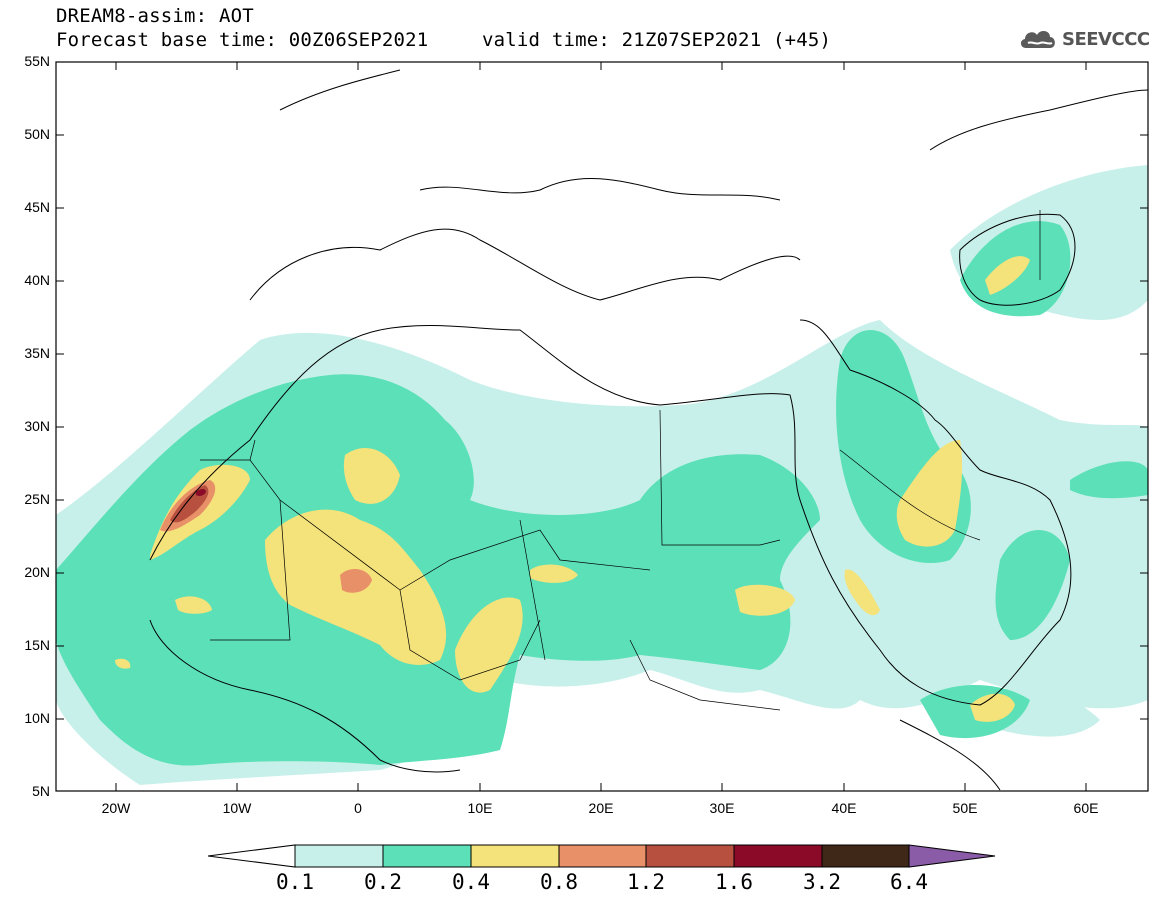 The width and height of the screenshot is (1165, 905). I want to click on colorbar-label: 6.4, so click(909, 882).